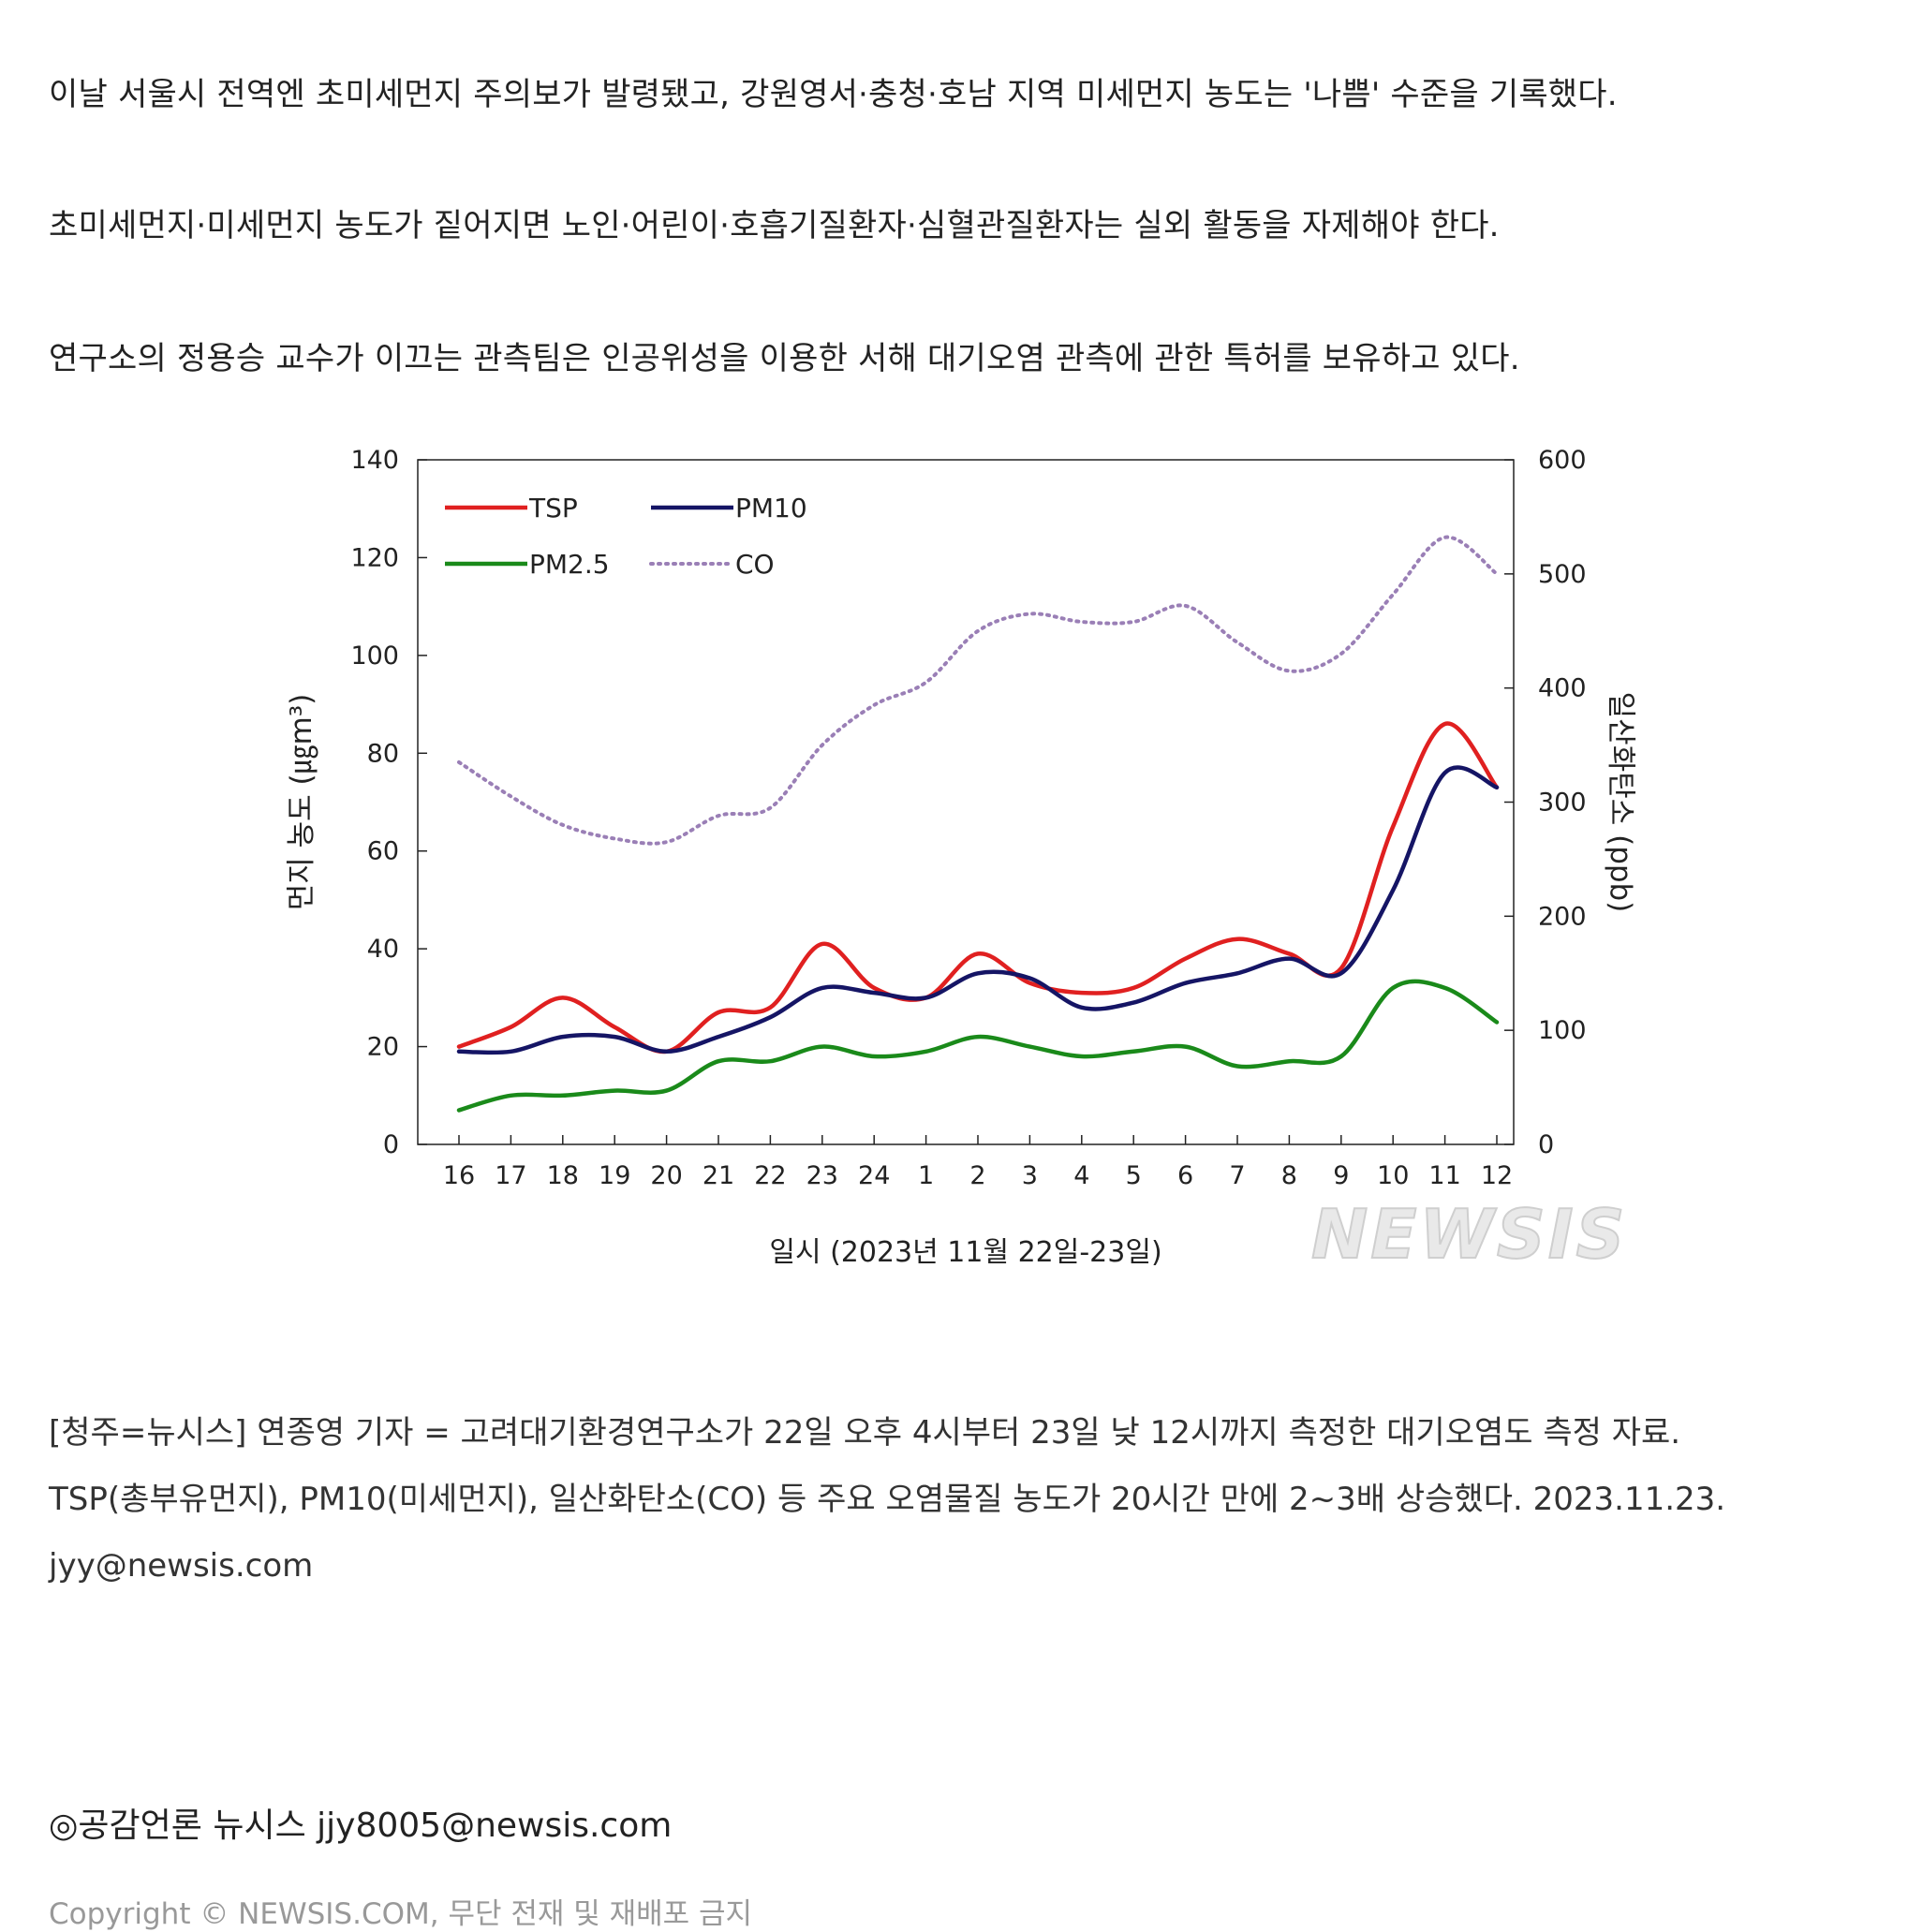  I want to click on x-axis-label: 일시 (2023년 11월 22일-23일), so click(965, 1252).